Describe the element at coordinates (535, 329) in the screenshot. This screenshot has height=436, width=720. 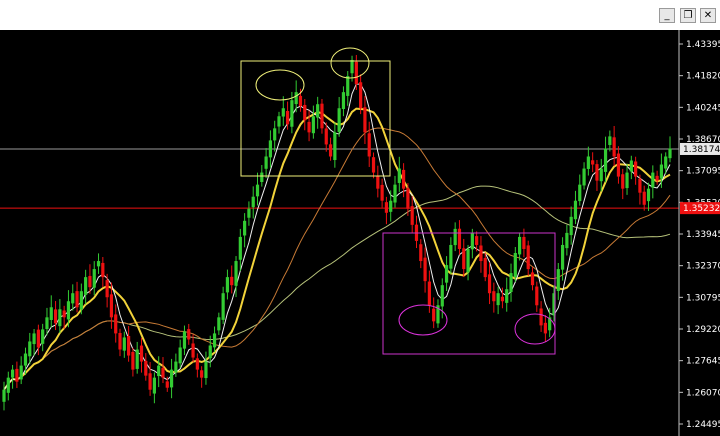
I see `bottom-right-ellipse` at that location.